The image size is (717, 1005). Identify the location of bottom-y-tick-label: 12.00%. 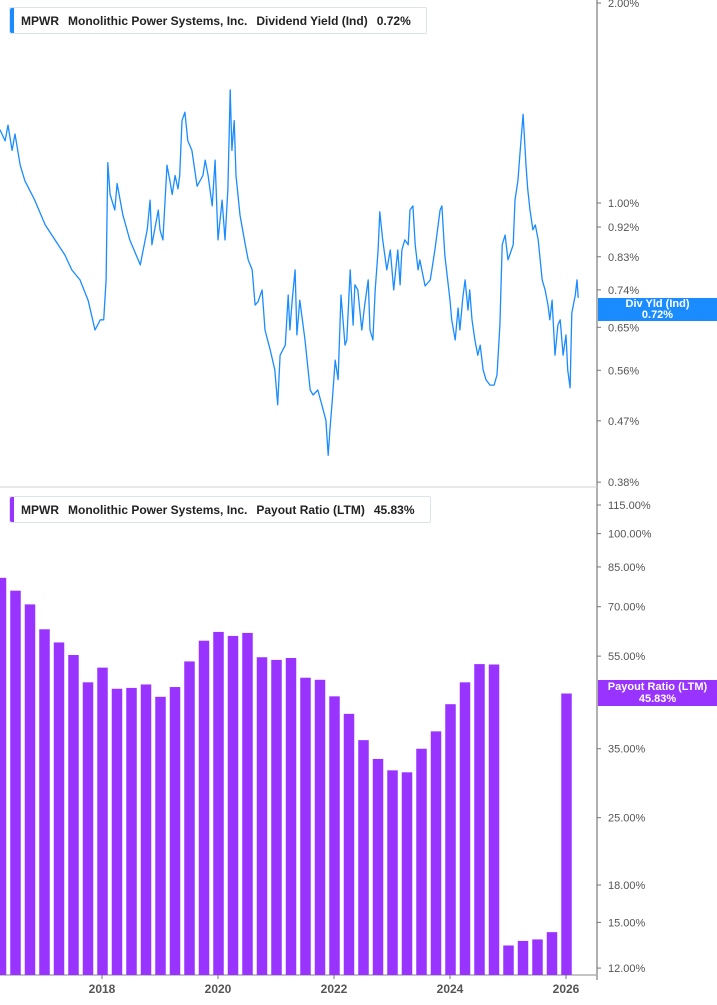
(627, 969).